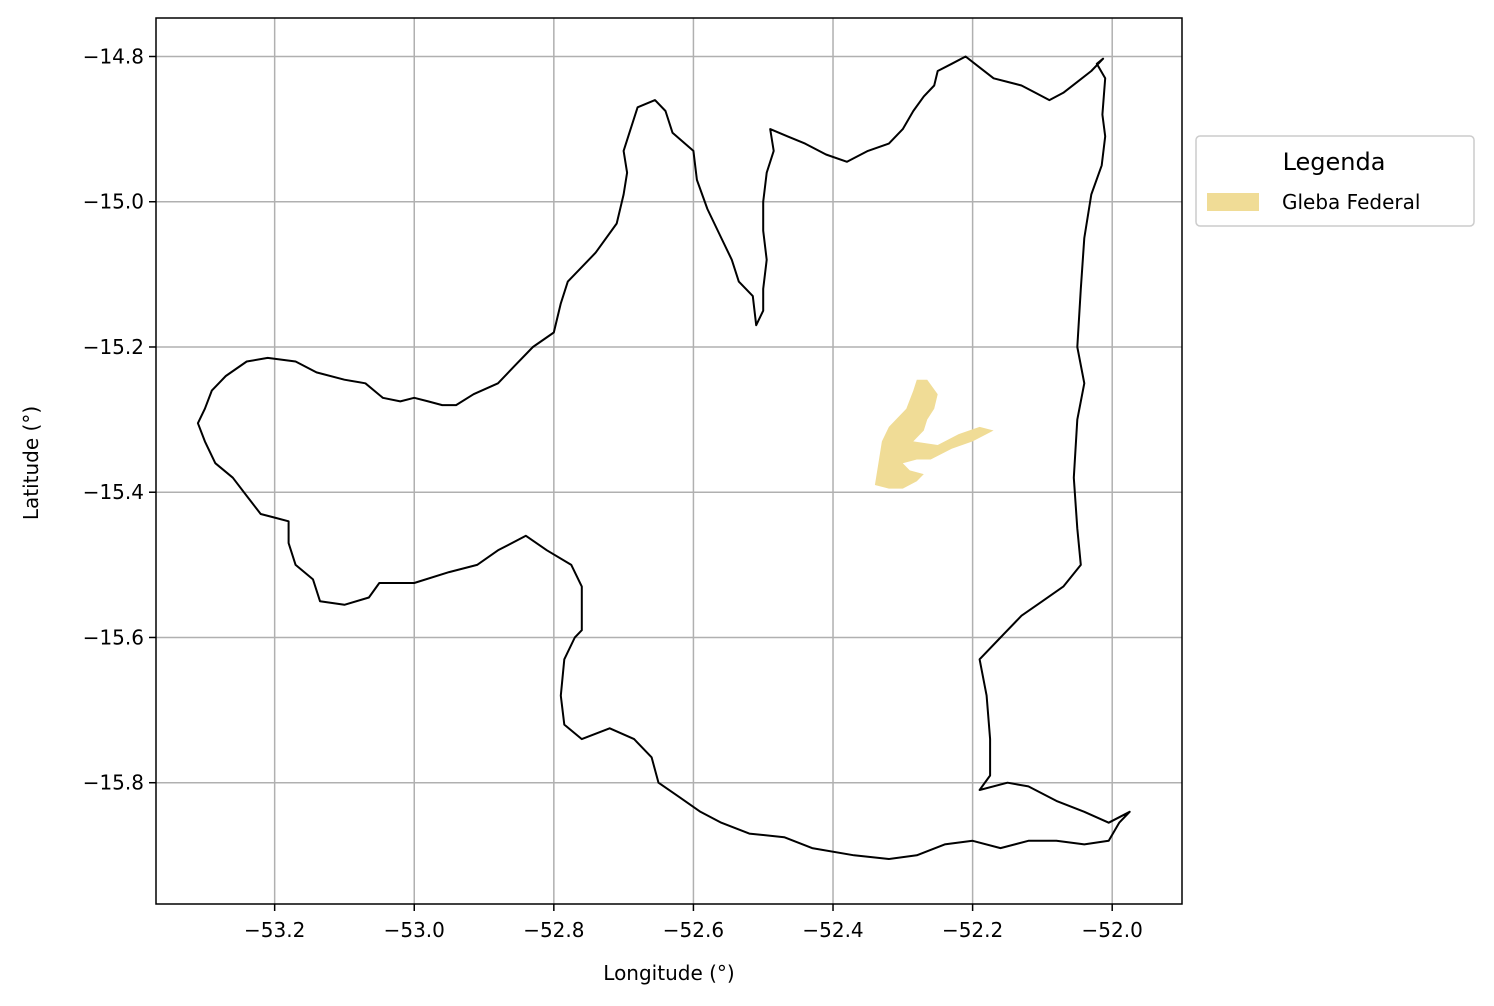 Image resolution: width=1494 pixels, height=1006 pixels. I want to click on legend-title: Legenda, so click(1334, 162).